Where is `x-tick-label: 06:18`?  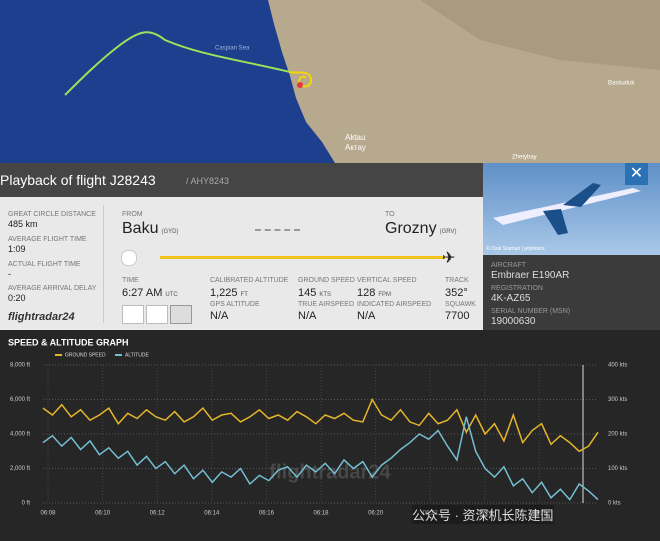
x-tick-label: 06:18 is located at coordinates (321, 514).